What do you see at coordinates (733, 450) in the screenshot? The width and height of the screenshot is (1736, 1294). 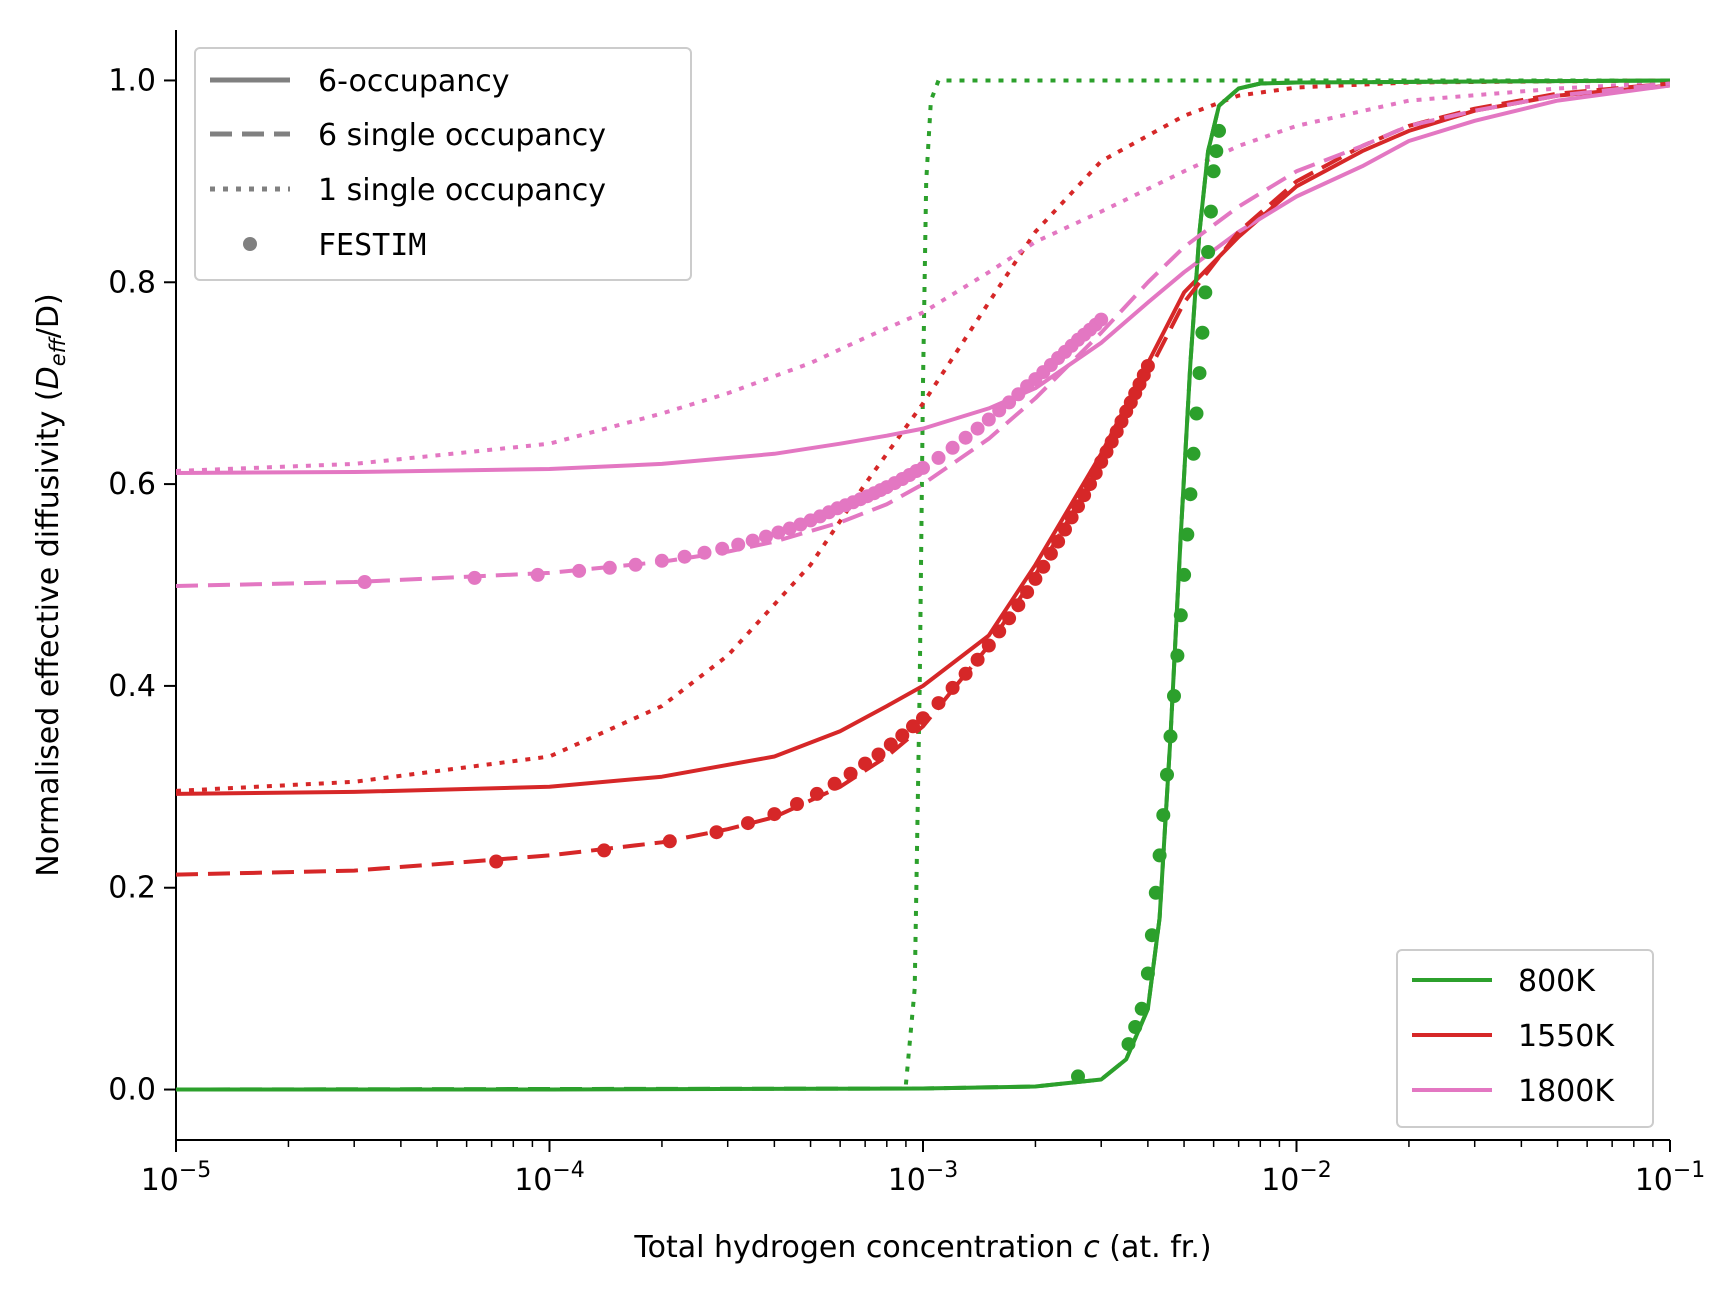 I see `festim-markers-1800k-festim` at bounding box center [733, 450].